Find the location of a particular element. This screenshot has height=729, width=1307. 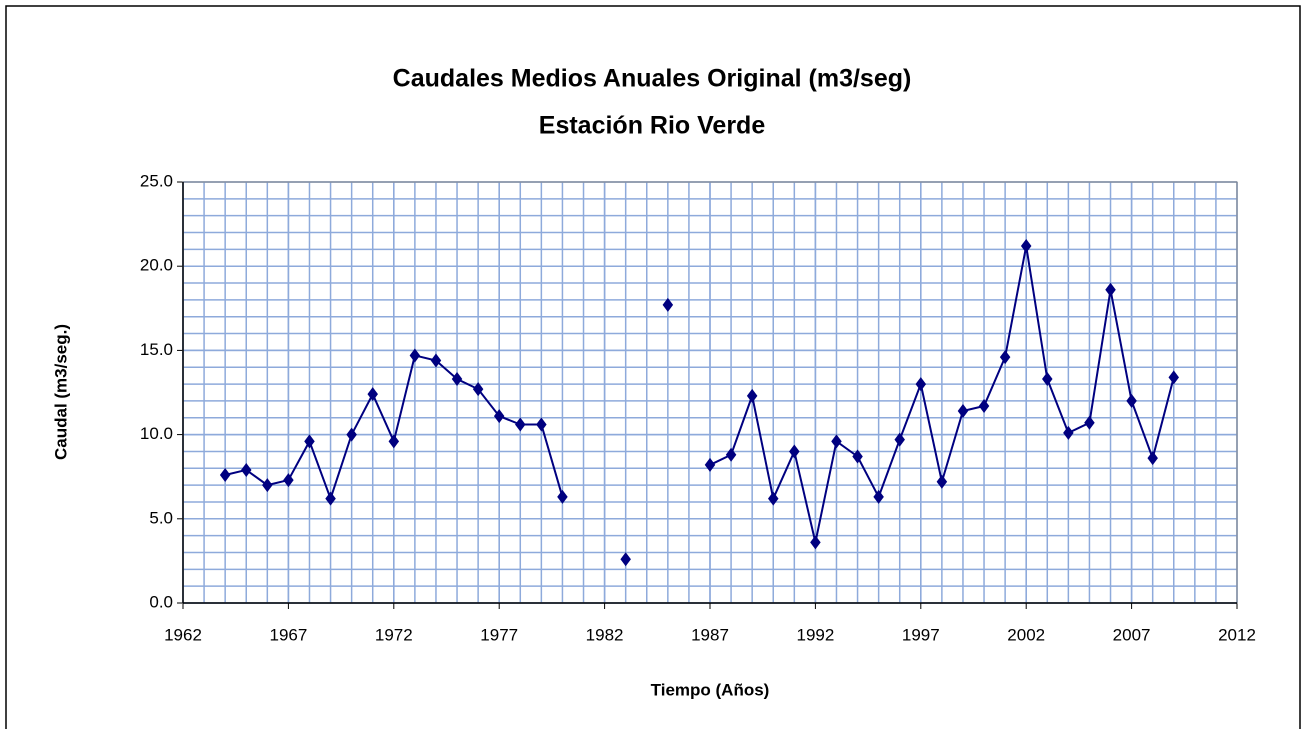

y-tick-label: 0.0 is located at coordinates (161, 601).